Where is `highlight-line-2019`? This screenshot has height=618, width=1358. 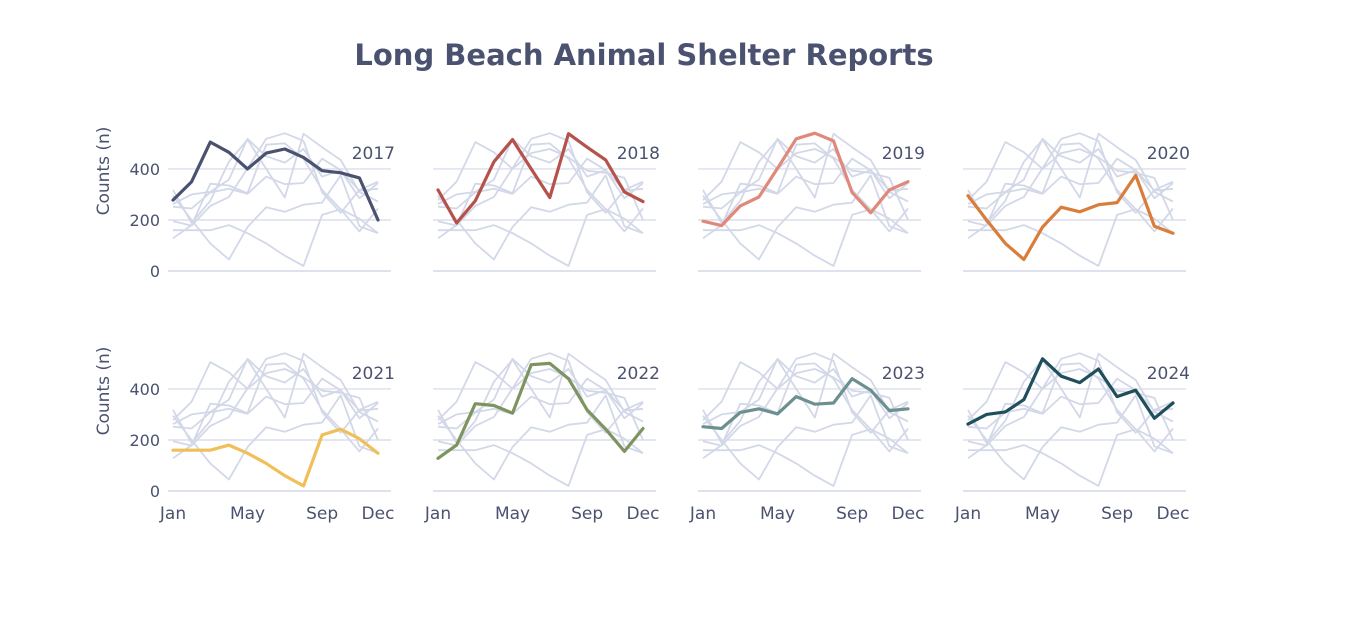
highlight-line-2019 is located at coordinates (805, 179).